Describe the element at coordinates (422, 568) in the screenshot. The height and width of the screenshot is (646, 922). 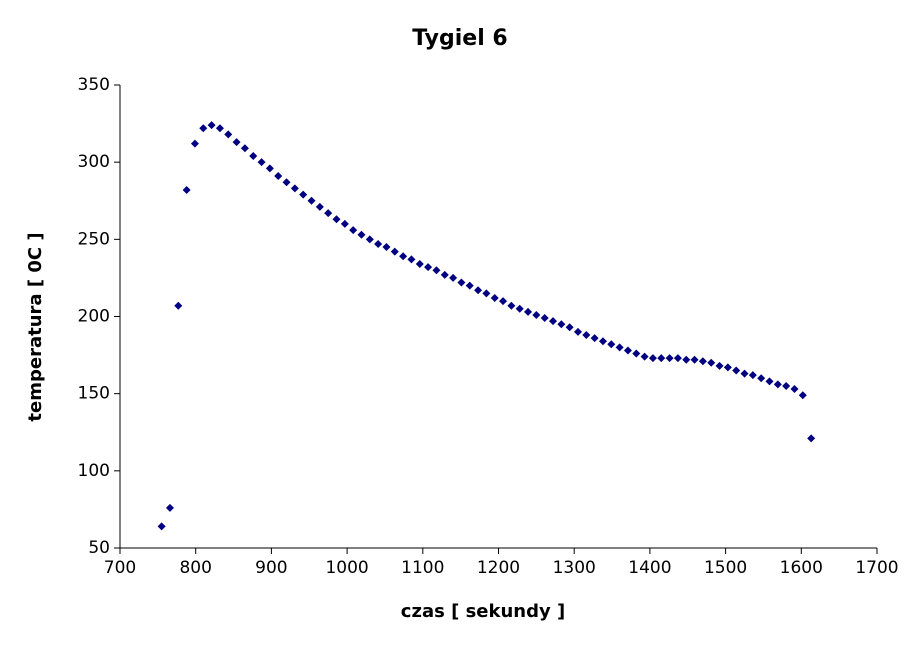
I see `x-tick-label: 1100` at that location.